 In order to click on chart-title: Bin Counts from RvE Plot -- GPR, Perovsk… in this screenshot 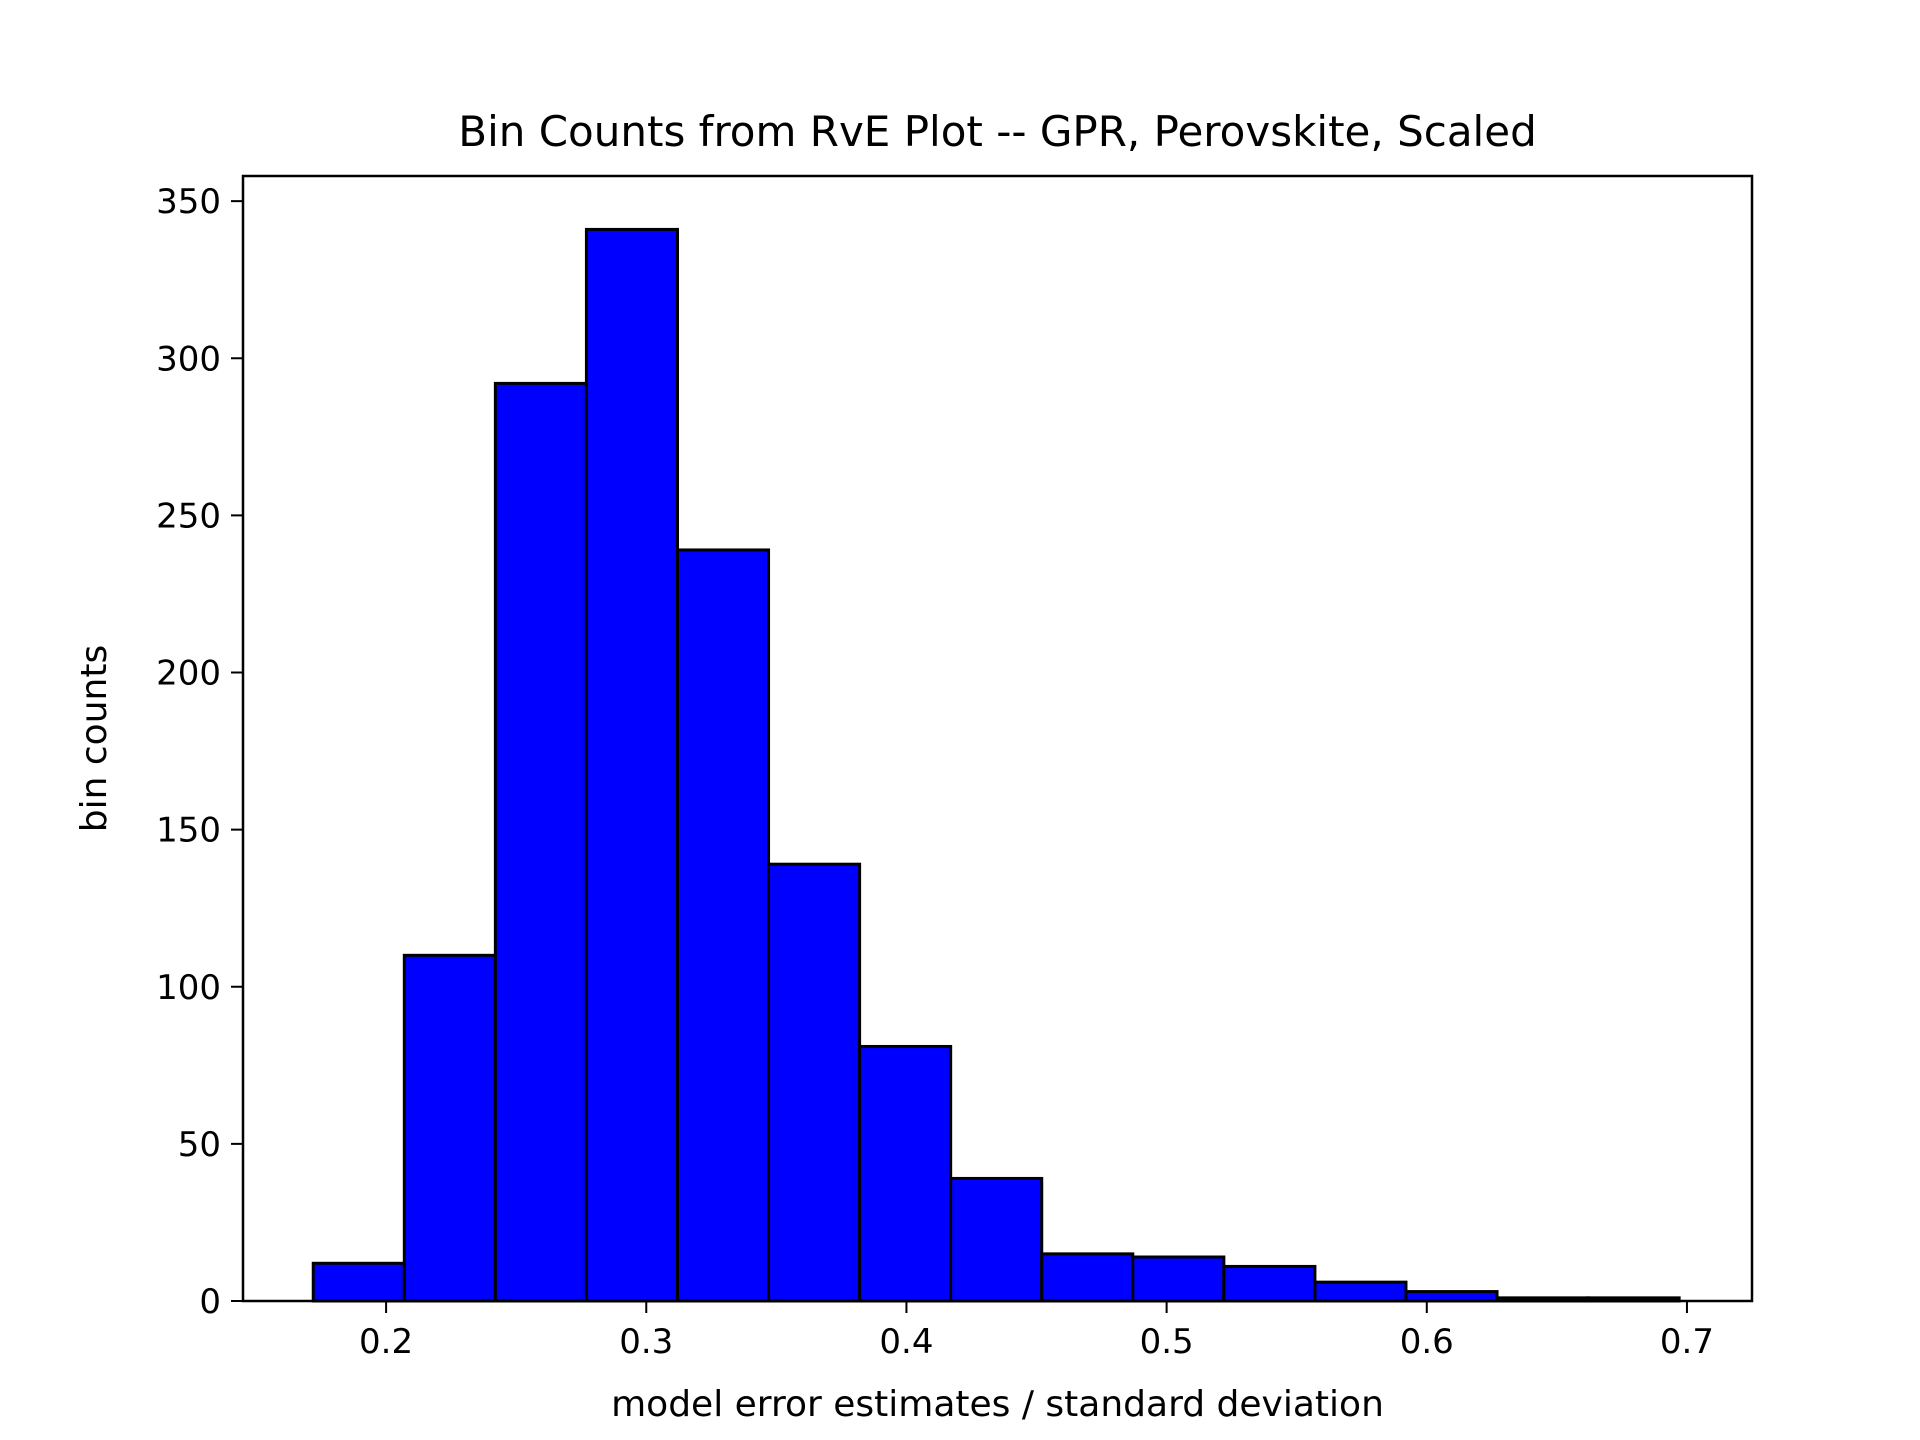, I will do `click(997, 131)`.